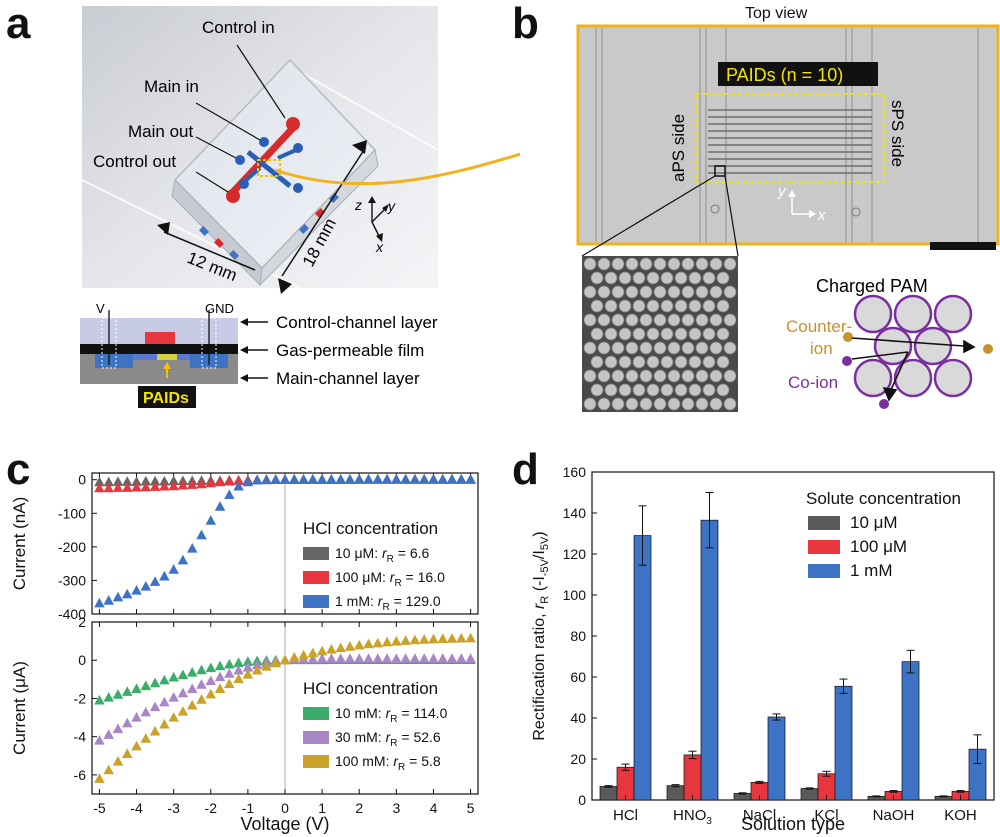 The height and width of the screenshot is (837, 1000). Describe the element at coordinates (782, 191) in the screenshot. I see `b-axis-y-label: y` at that location.